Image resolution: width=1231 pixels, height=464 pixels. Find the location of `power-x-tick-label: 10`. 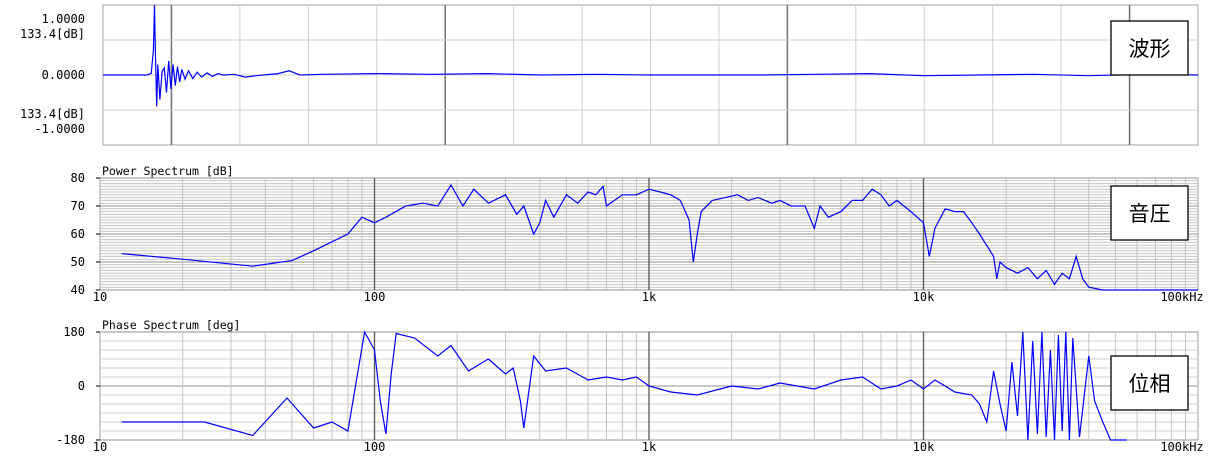

power-x-tick-label: 10 is located at coordinates (100, 297).